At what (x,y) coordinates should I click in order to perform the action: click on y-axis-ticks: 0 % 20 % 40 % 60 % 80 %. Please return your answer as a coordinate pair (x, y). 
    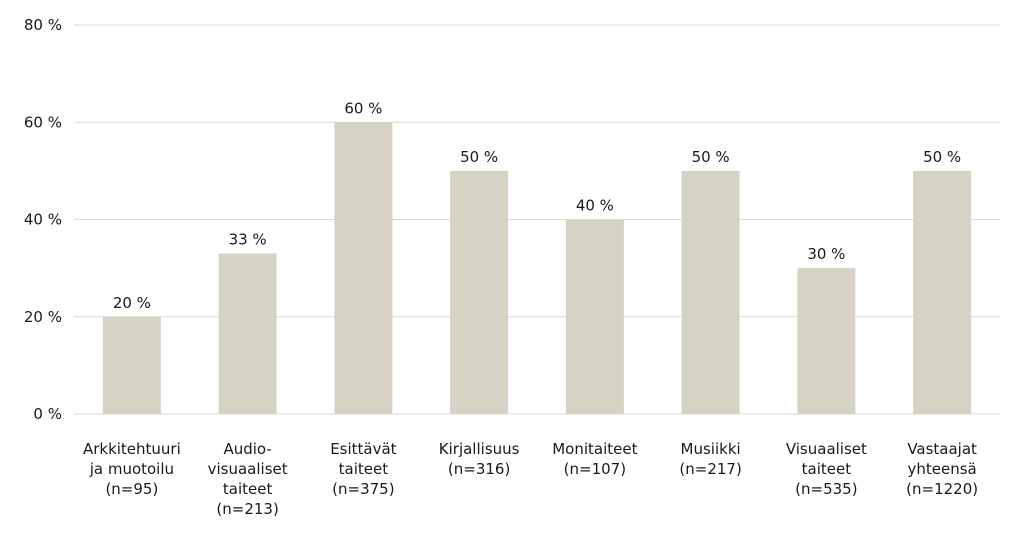
    Looking at the image, I should click on (43, 219).